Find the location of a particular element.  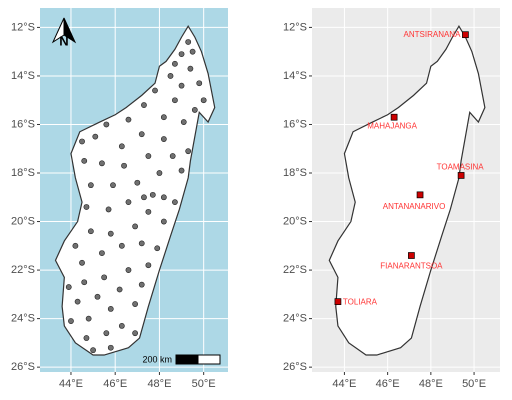

north-label: N is located at coordinates (63, 40).